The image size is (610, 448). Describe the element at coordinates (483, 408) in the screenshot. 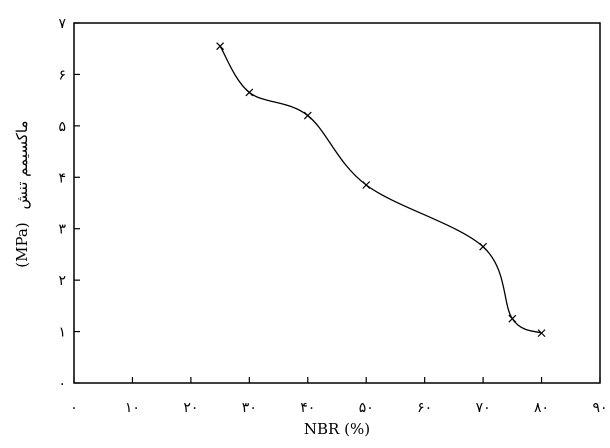

I see `x-tick-label: ۷۰` at that location.